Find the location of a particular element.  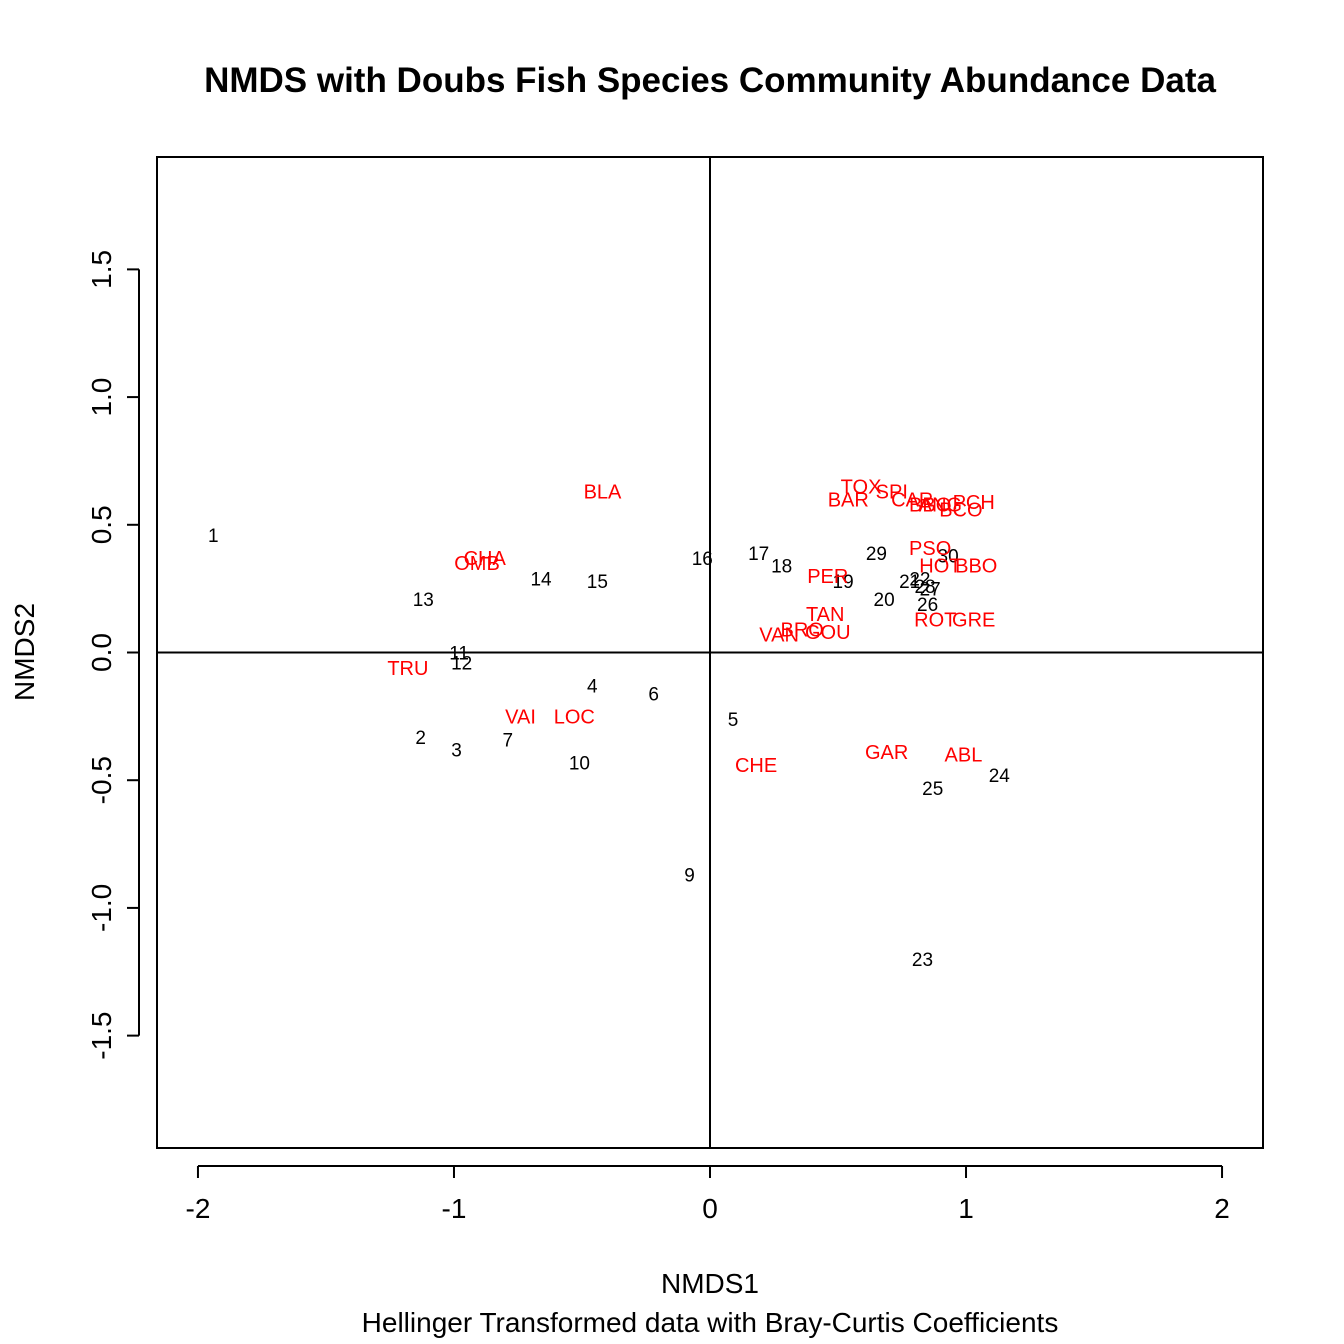

site-point-9: 9 is located at coordinates (689, 876).